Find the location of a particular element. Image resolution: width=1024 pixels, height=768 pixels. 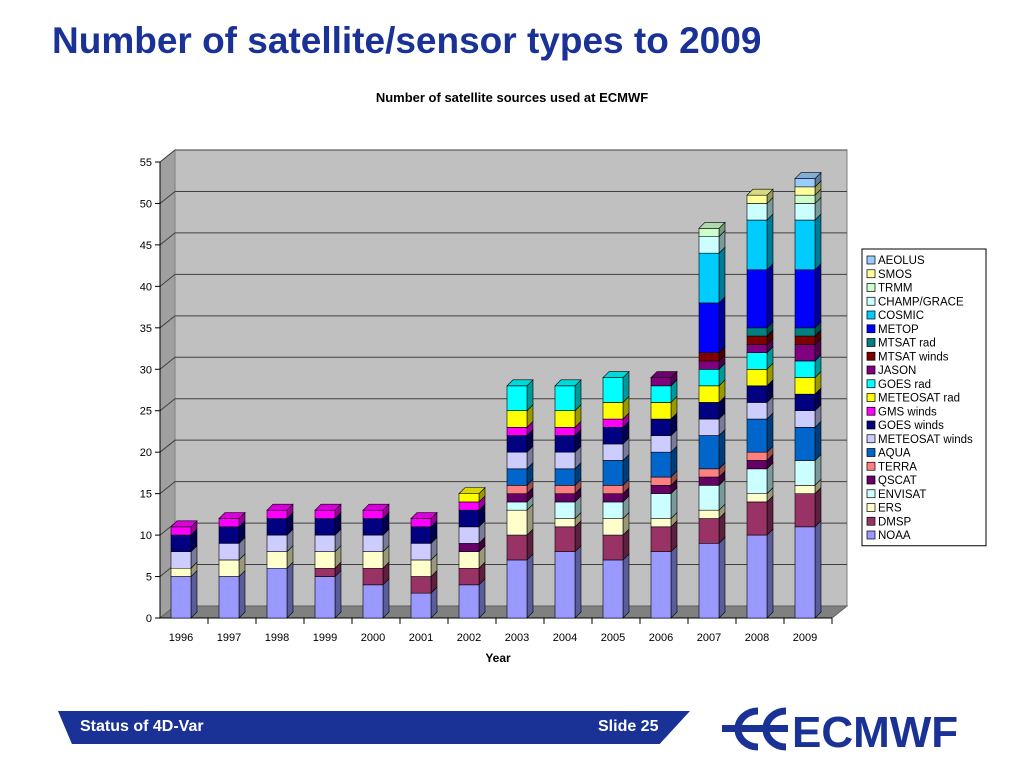

slide-title: Number of satellite/sensor types to 2009 is located at coordinates (407, 40).